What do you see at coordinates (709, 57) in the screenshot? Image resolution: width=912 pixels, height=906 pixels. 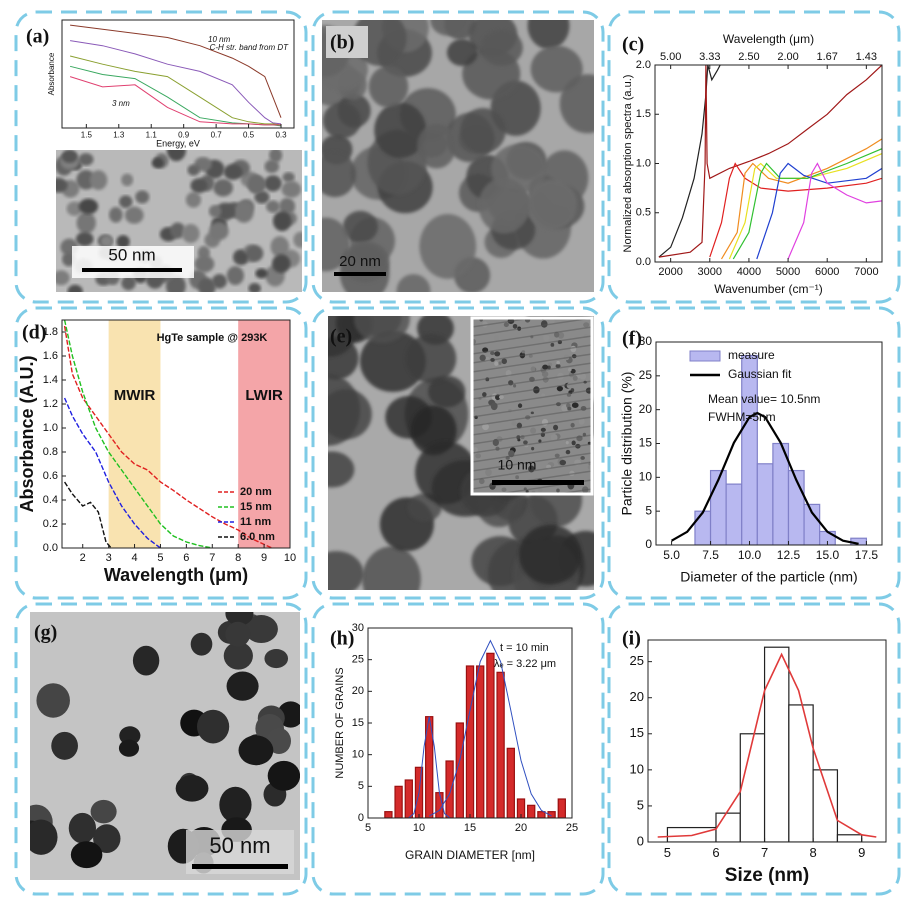 I see `x2-tick-label: 3.33` at bounding box center [709, 57].